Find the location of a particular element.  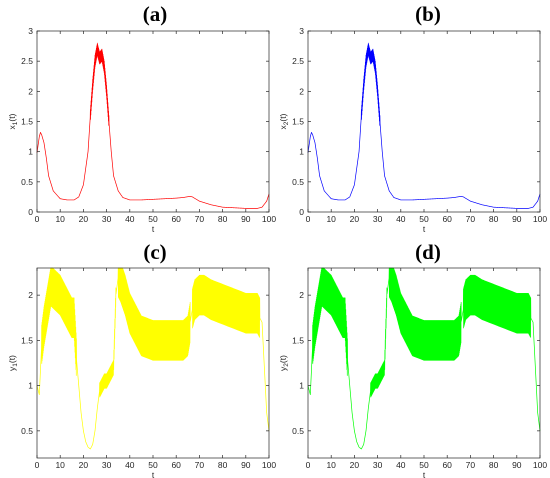

y-axis-label: x1(t) is located at coordinates (13, 121).